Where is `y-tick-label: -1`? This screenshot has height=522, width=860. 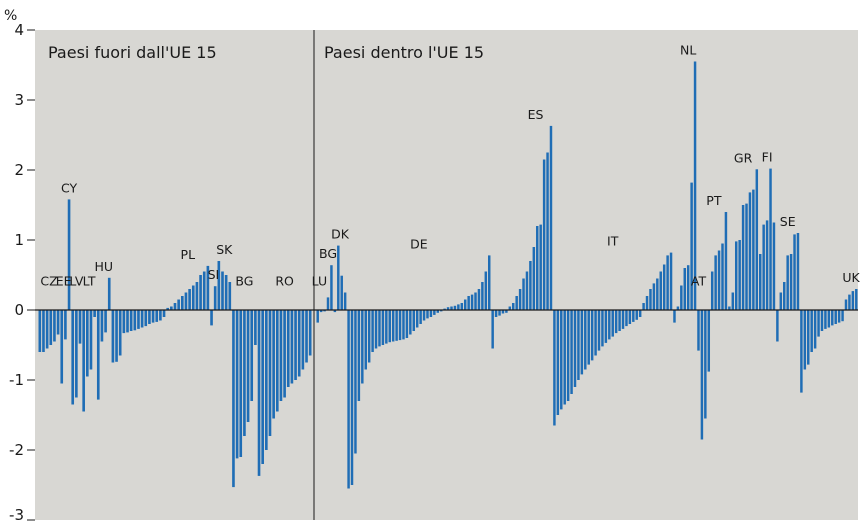
y-tick-label: -1 is located at coordinates (16, 380).